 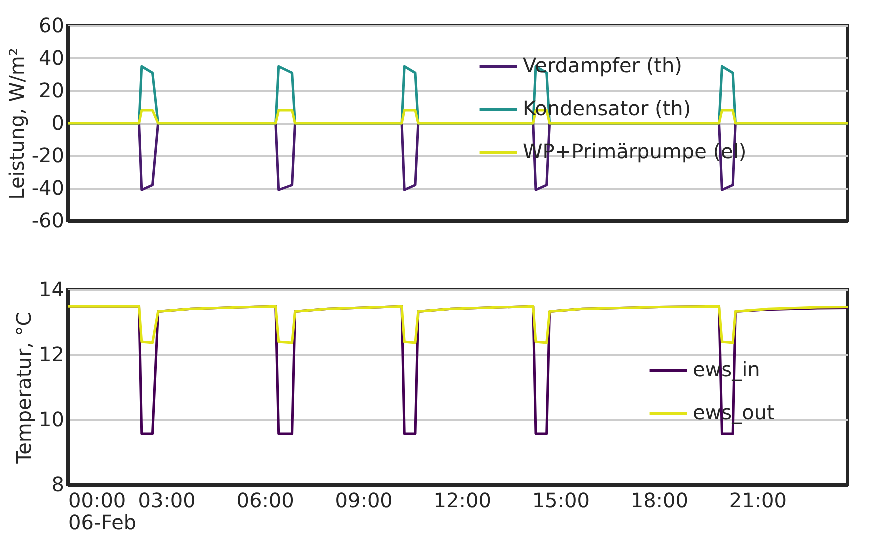 What do you see at coordinates (364, 500) in the screenshot?
I see `x-tick-label: 09:00` at bounding box center [364, 500].